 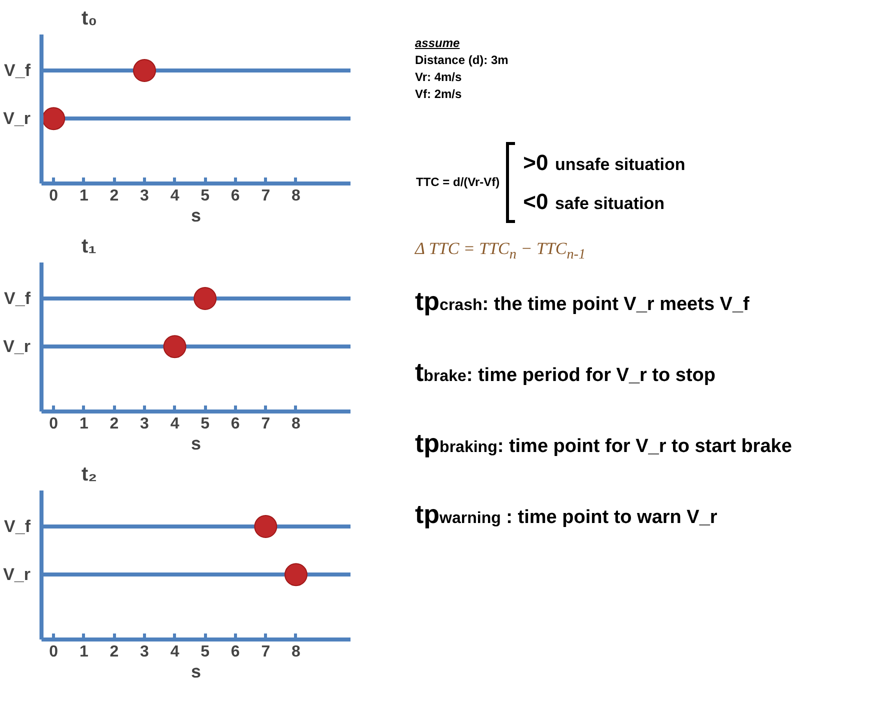 I want to click on text: tpwarning : time point to warn V_r, so click(x=566, y=515).